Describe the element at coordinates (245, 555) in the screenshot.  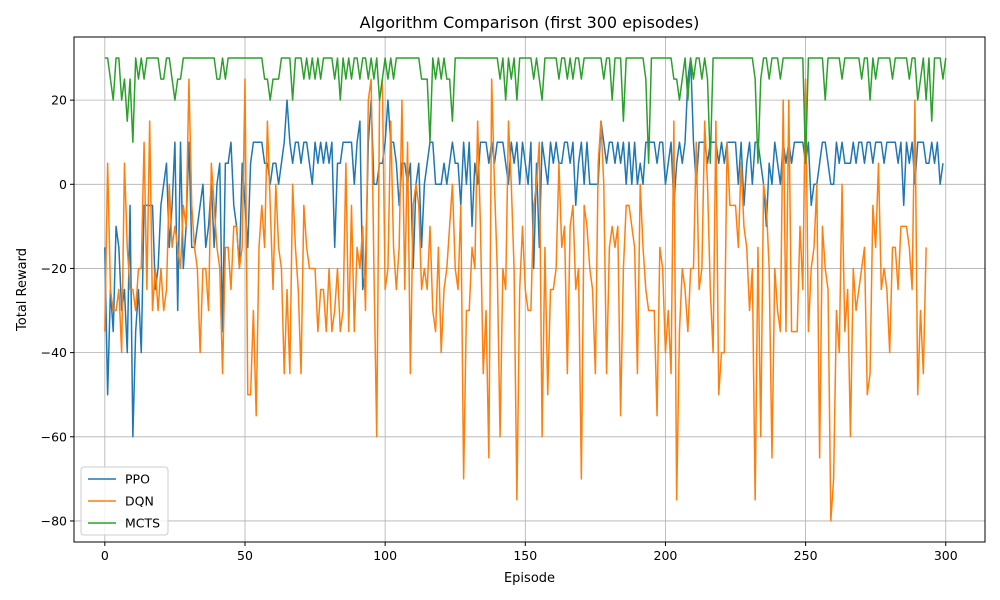
I see `x-tick-label: 50` at that location.